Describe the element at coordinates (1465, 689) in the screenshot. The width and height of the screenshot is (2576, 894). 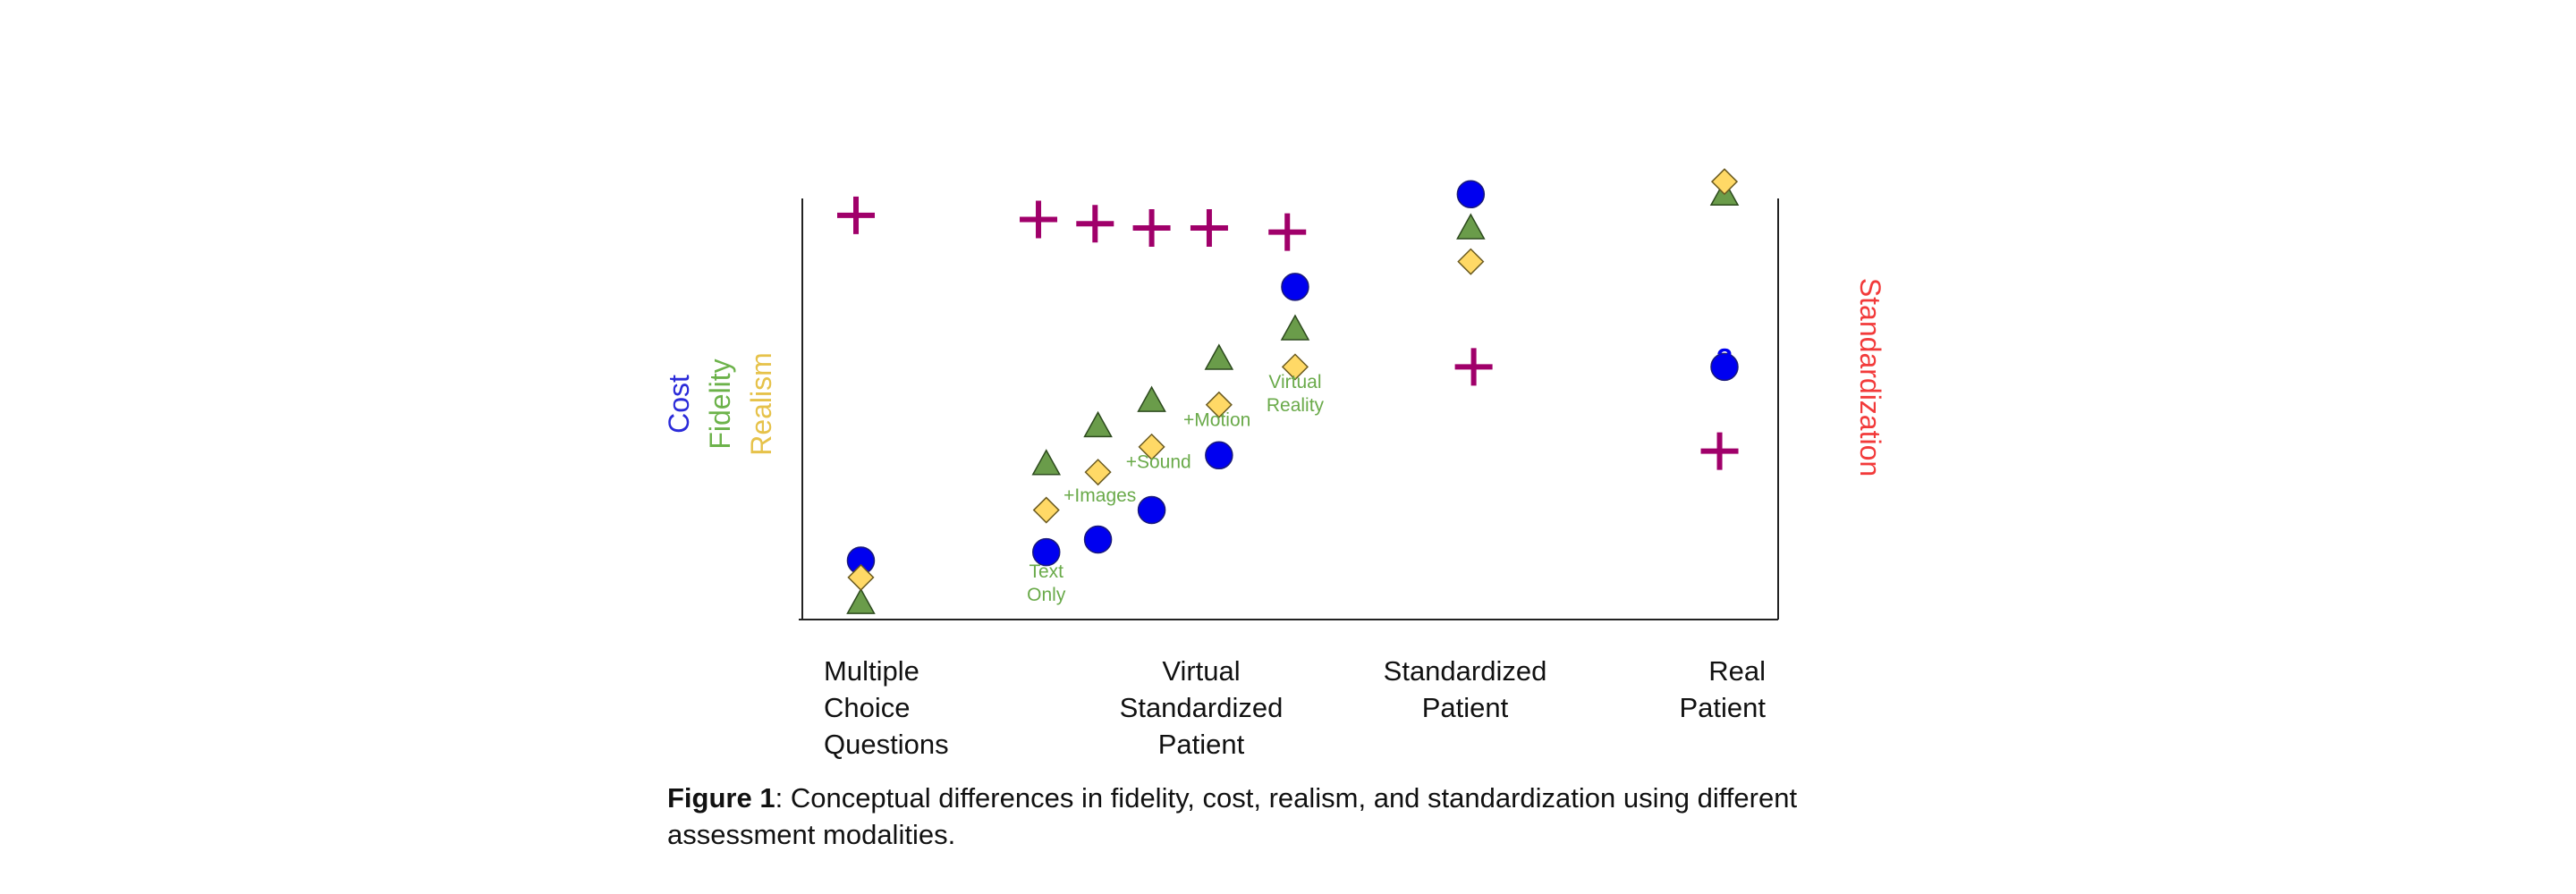
I see `category-label-3: Standardized Patient` at that location.